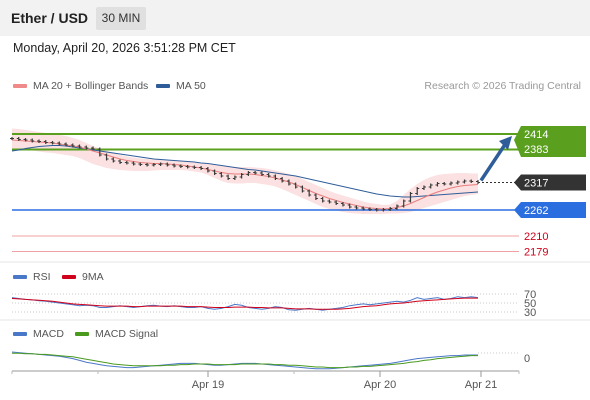 This screenshot has height=400, width=590. I want to click on legend-ma50: MA 50, so click(181, 86).